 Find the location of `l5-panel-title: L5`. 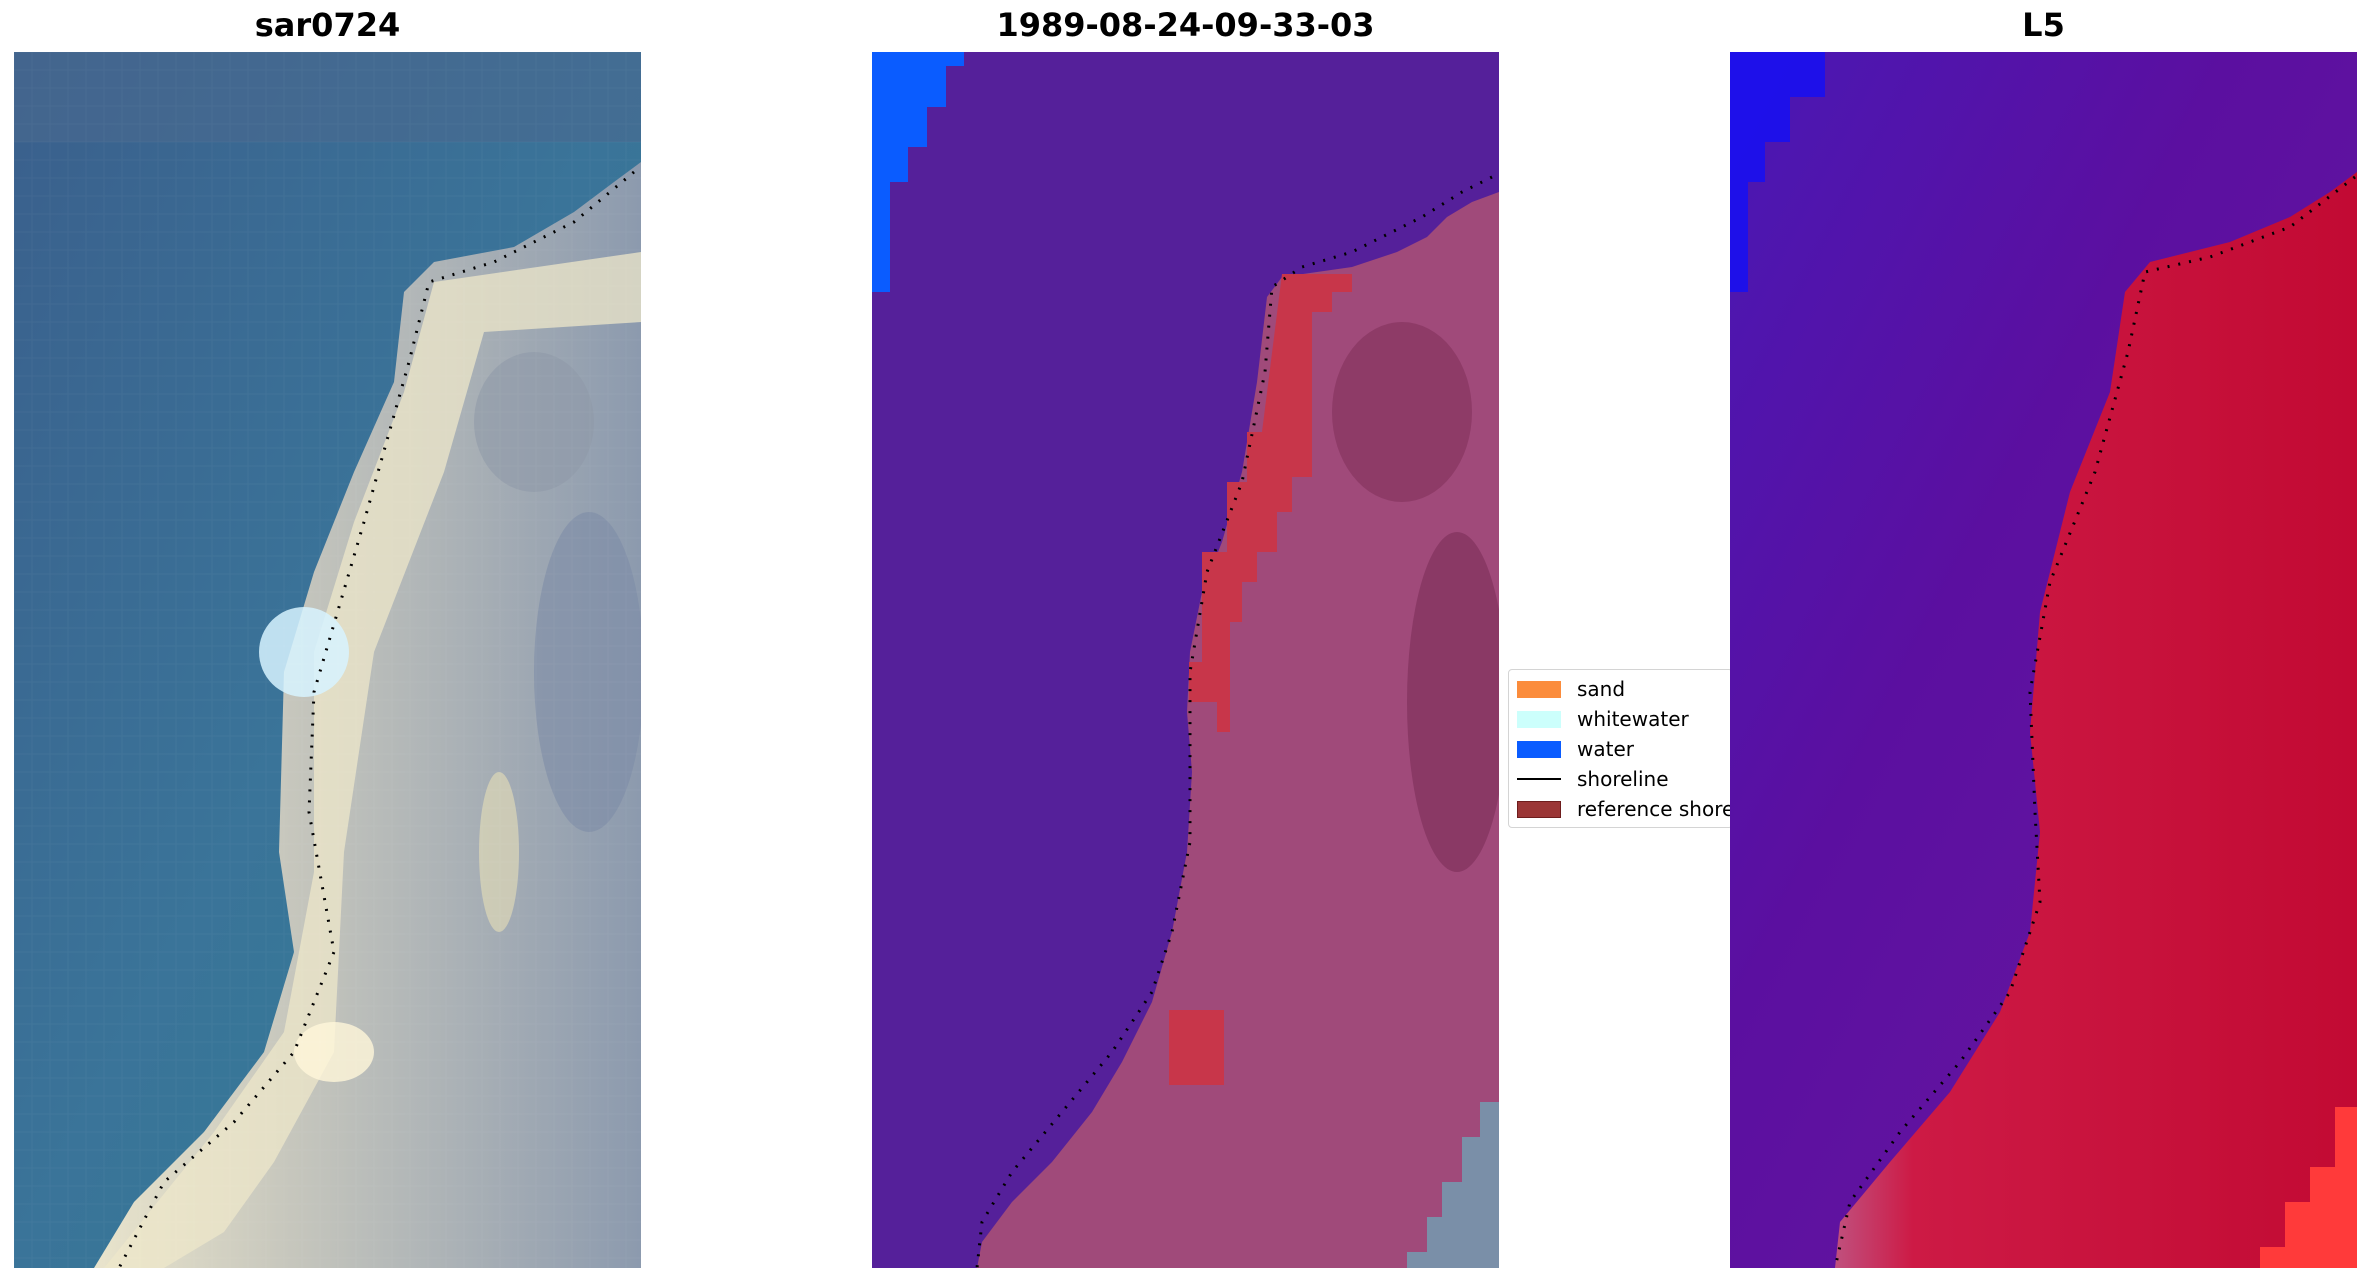

l5-panel-title: L5 is located at coordinates (2043, 25).